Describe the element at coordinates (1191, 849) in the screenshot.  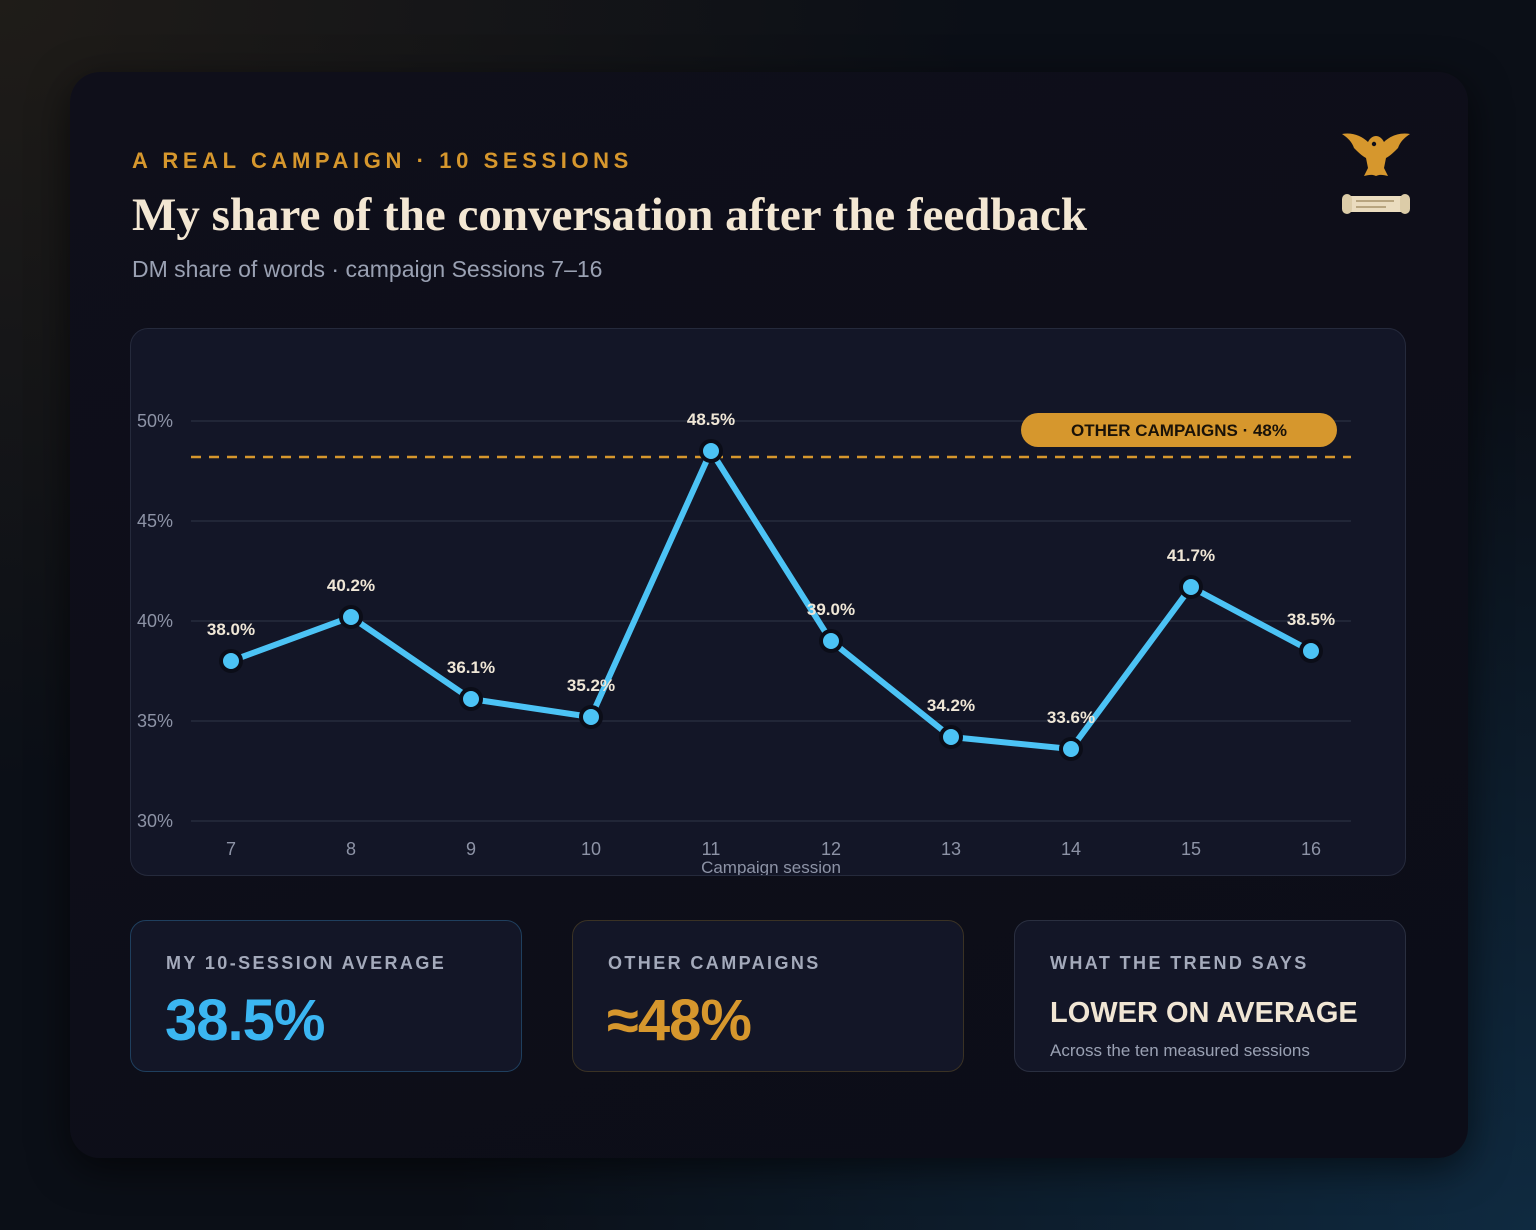
I see `x-tick-label: 15` at that location.